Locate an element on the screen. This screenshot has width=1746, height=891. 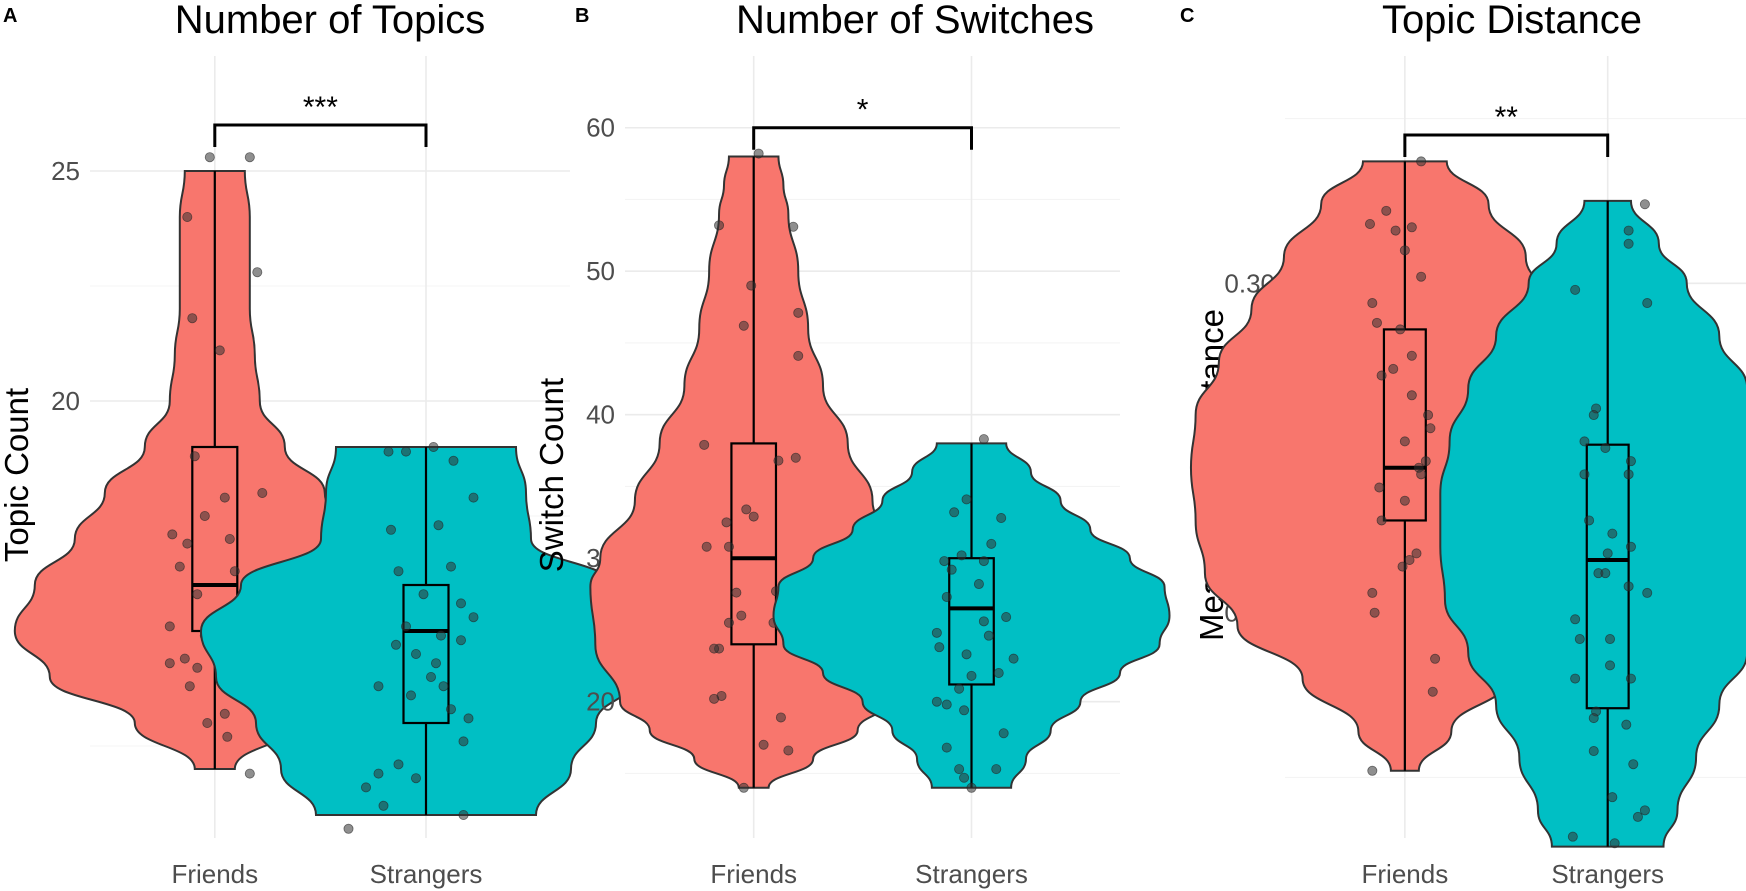
x-category-label: Friends is located at coordinates (753, 874).